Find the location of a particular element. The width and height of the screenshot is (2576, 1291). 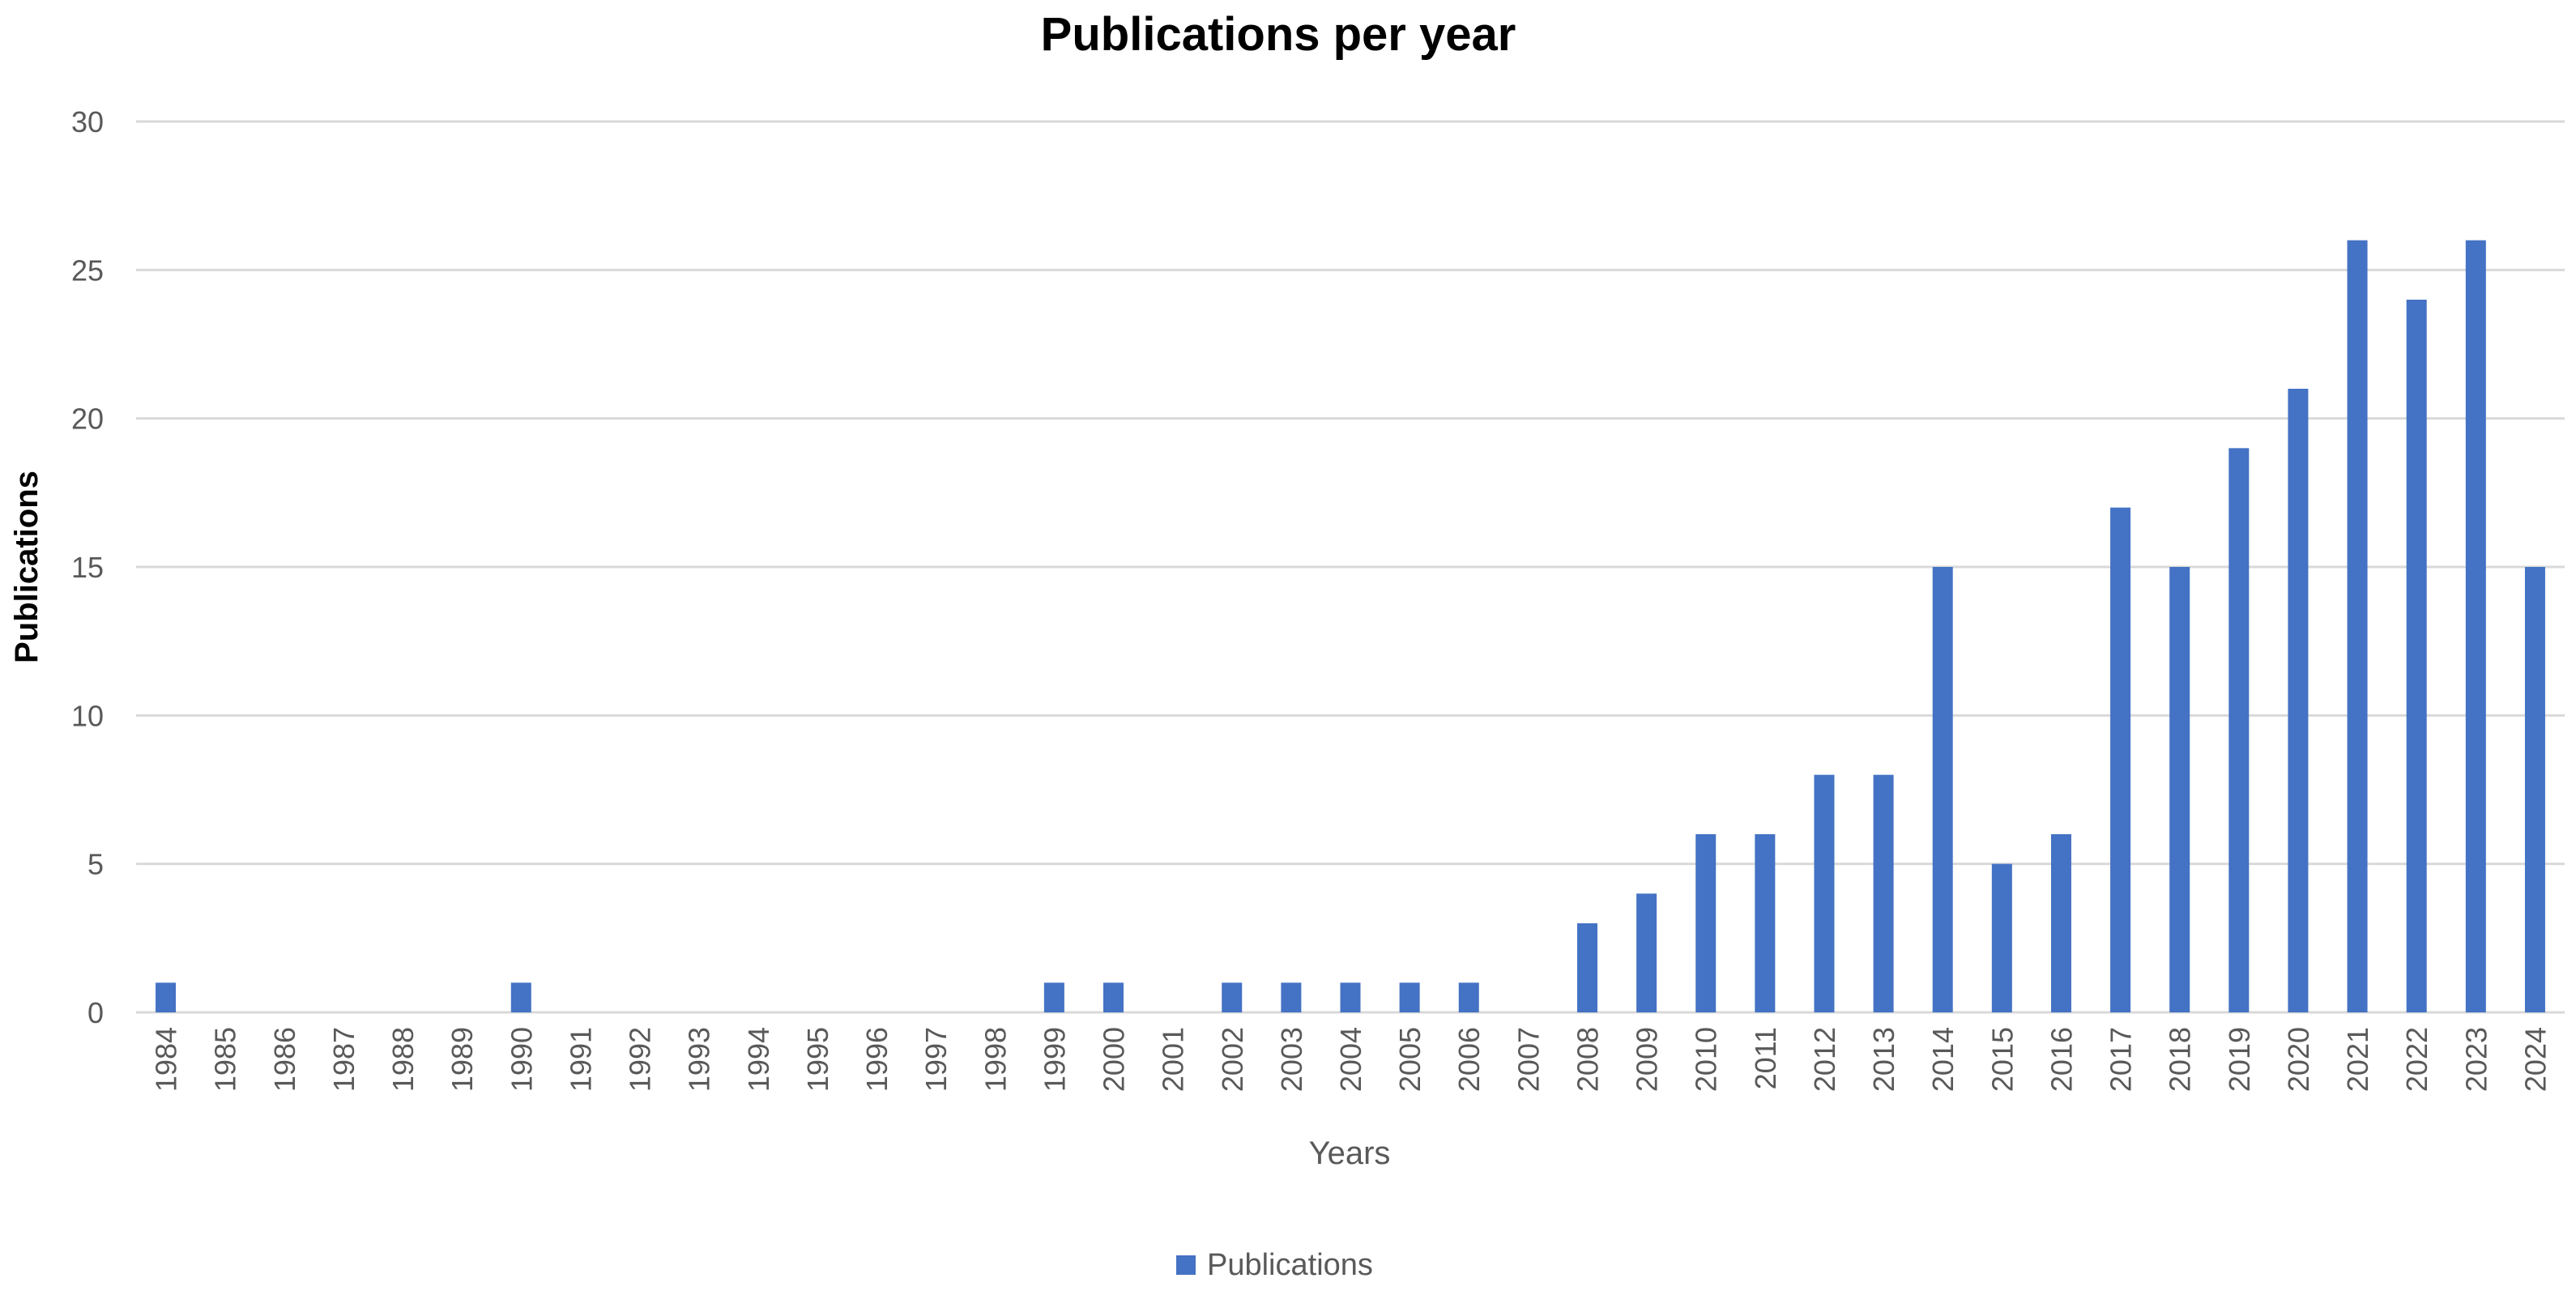

x-tick-label: 2017 is located at coordinates (2121, 1059).